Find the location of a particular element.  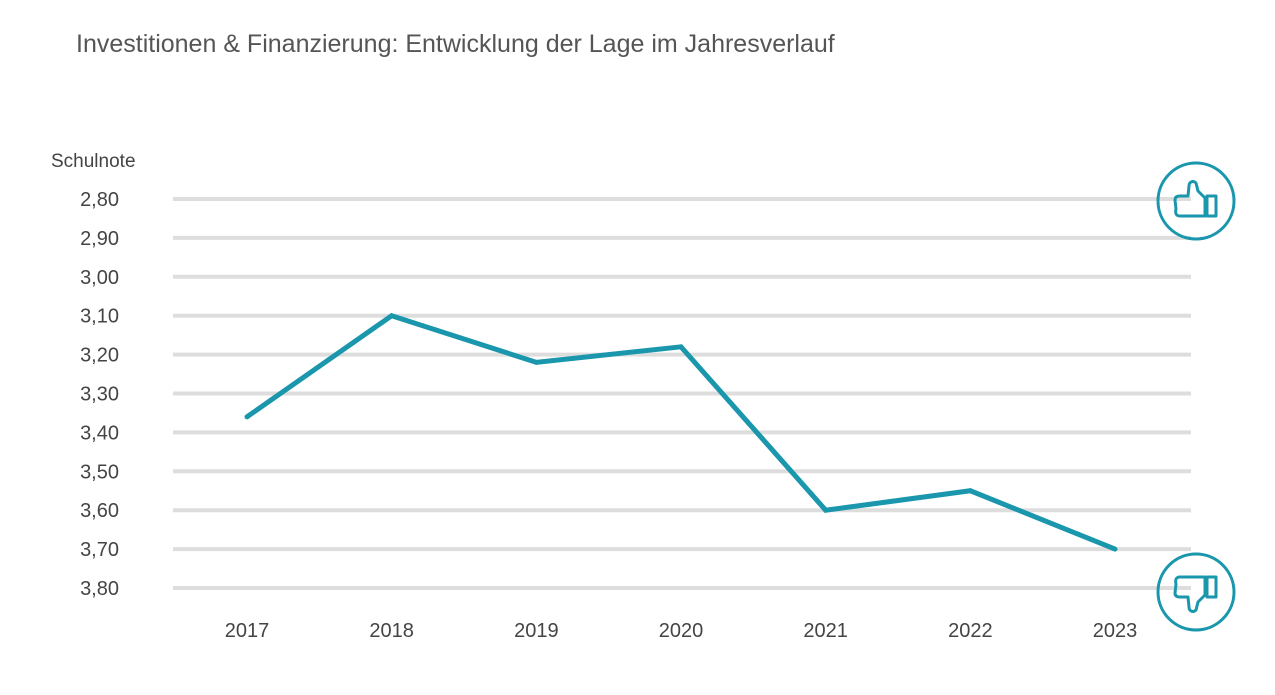

y-tick-label: 3,80 is located at coordinates (99, 589).